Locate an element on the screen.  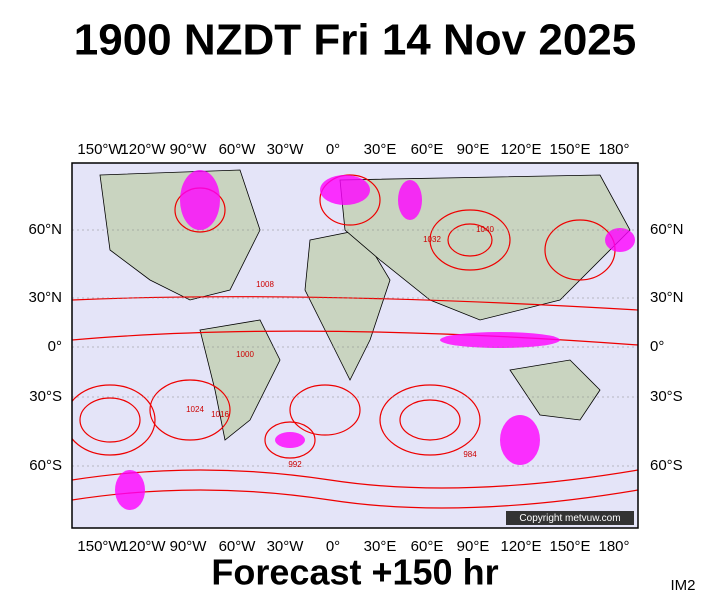
isobar-label: 984 is located at coordinates (470, 454).